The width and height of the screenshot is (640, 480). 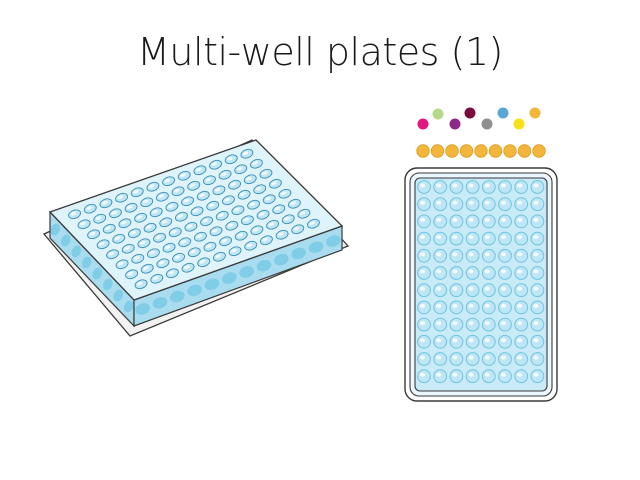 What do you see at coordinates (481, 284) in the screenshot?
I see `plate-well-area` at bounding box center [481, 284].